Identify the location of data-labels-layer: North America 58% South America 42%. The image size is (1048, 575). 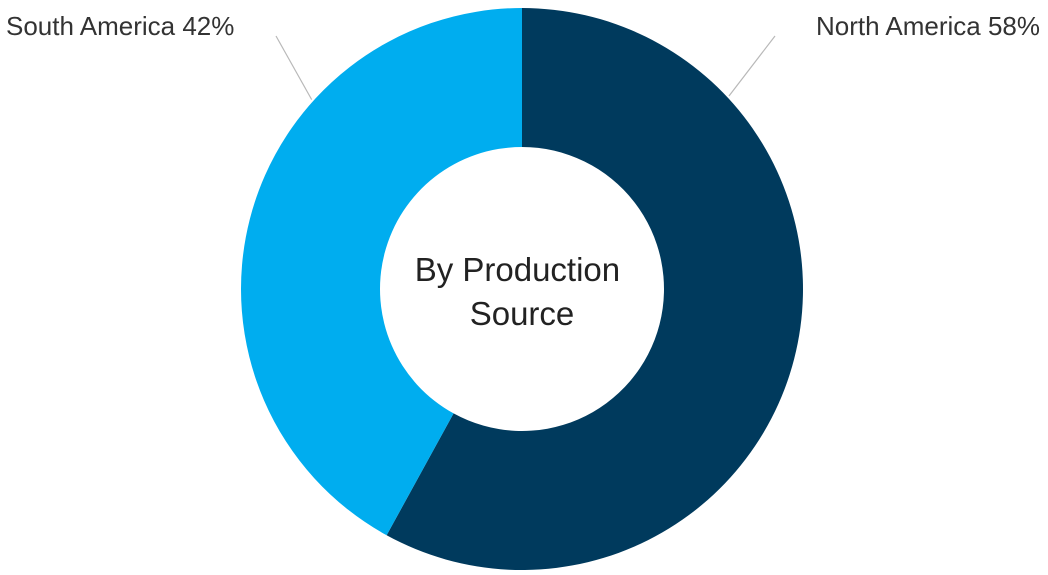
(523, 26).